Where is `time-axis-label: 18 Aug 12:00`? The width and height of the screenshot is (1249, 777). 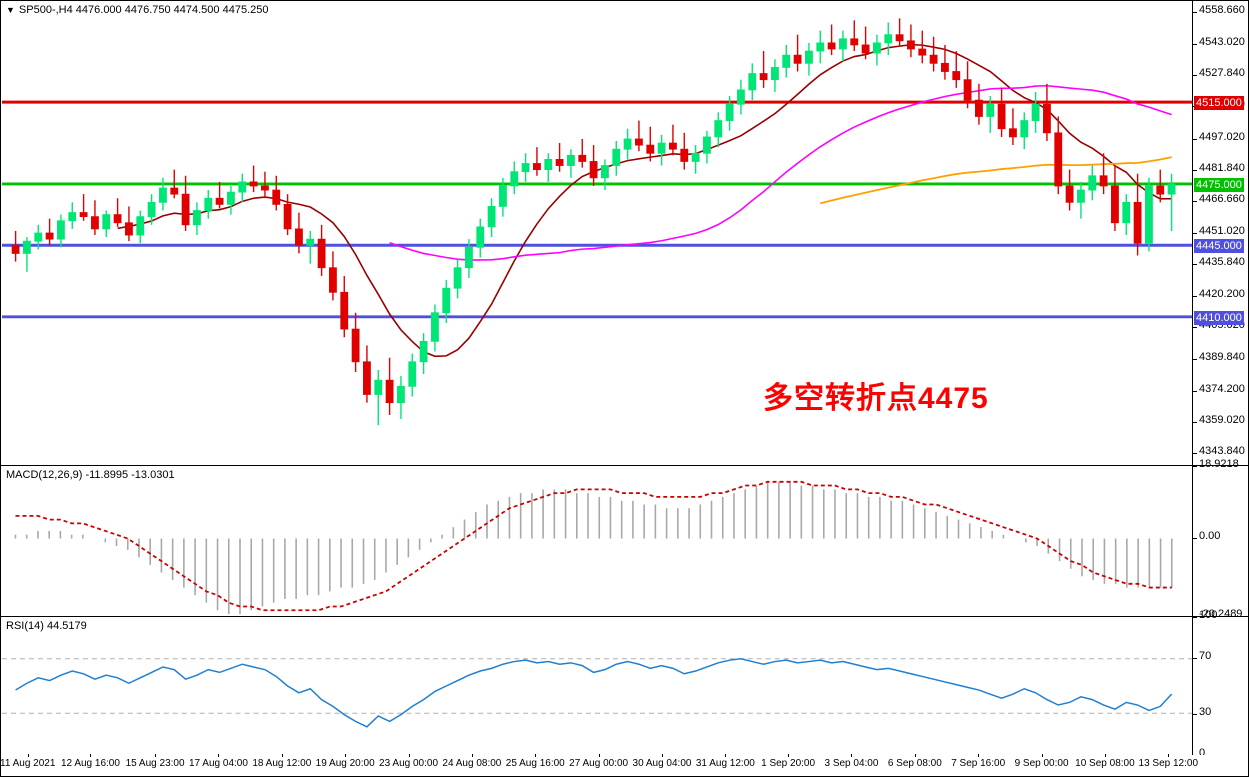 time-axis-label: 18 Aug 12:00 is located at coordinates (282, 763).